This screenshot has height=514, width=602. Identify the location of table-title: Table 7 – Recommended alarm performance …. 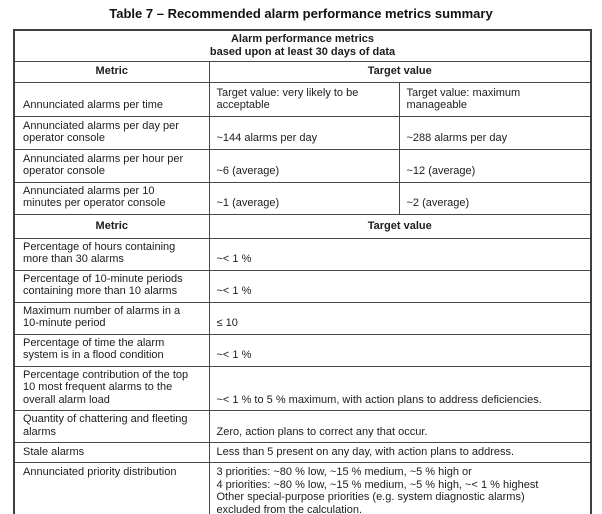
(301, 13).